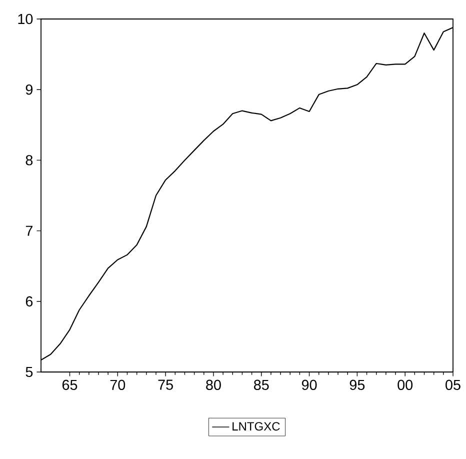  Describe the element at coordinates (29, 160) in the screenshot. I see `y-tick-label: 8` at that location.